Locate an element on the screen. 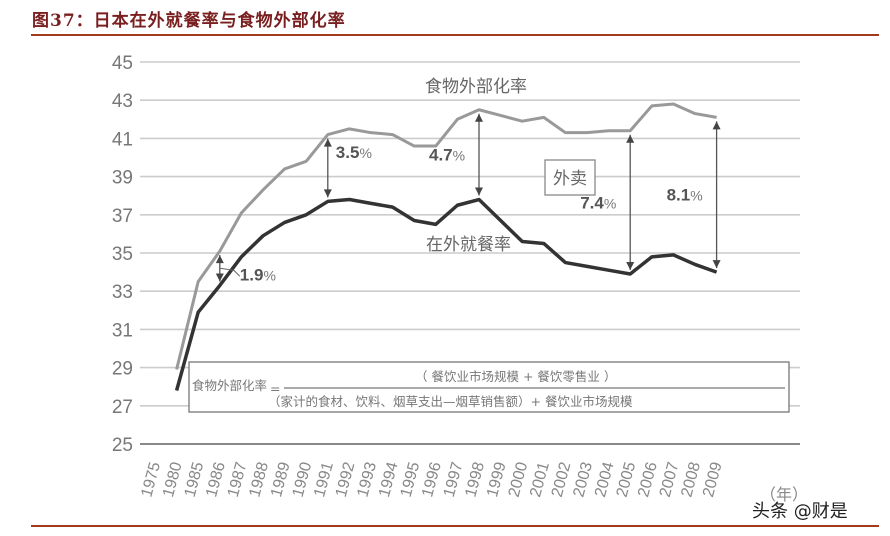  y-tick-label: 27 is located at coordinates (122, 407).